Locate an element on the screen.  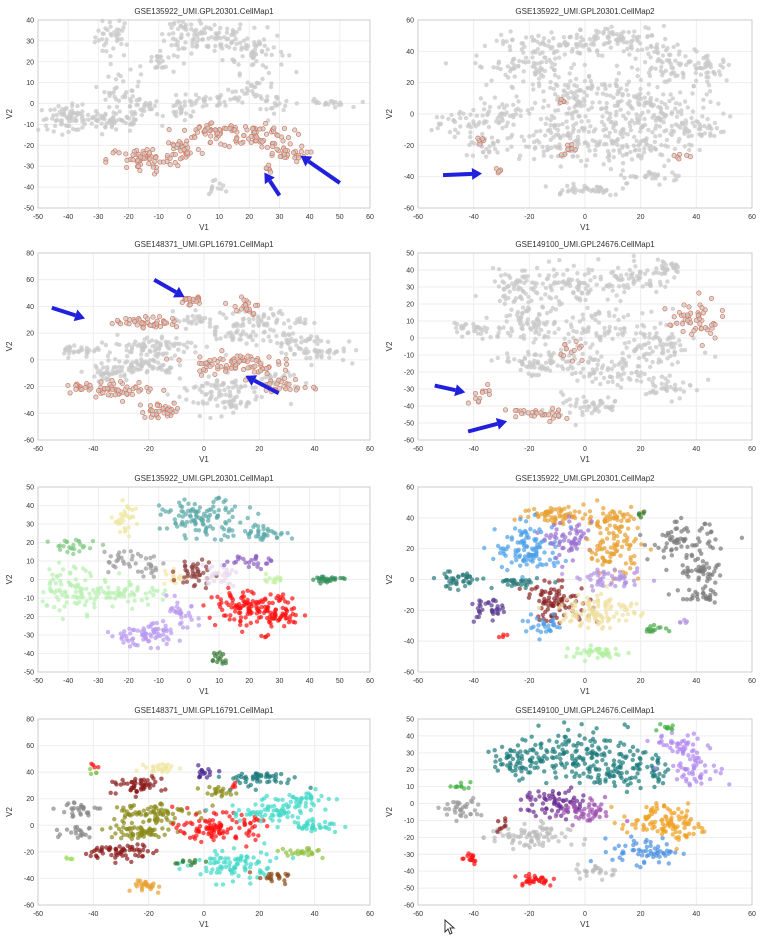
plot-frame is located at coordinates (204, 114).